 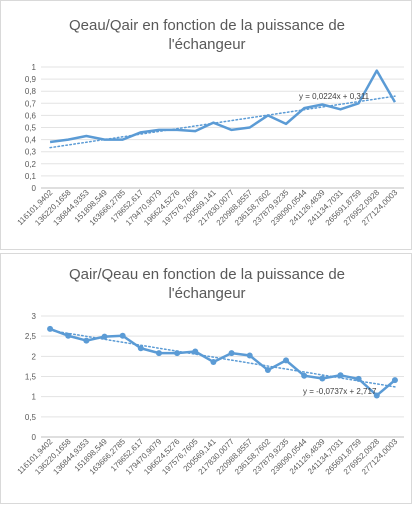 What do you see at coordinates (31, 164) in the screenshot?
I see `y-tick-label: 0,2` at bounding box center [31, 164].